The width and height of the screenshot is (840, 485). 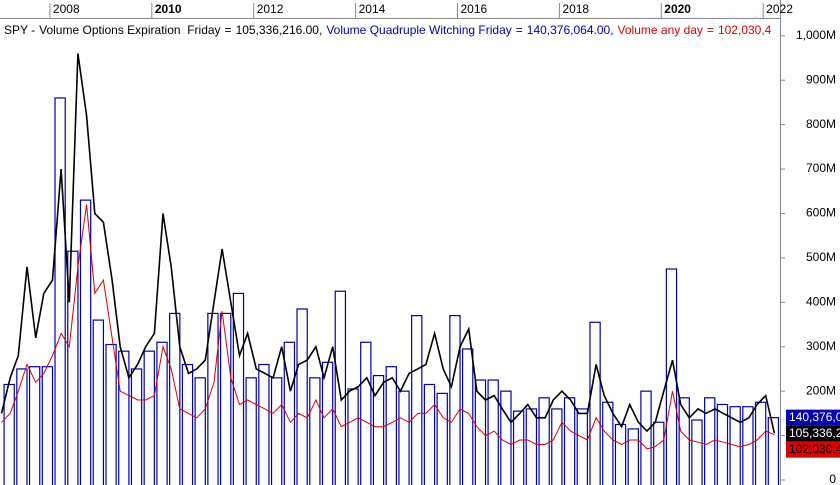 I want to click on x-tick-label: 2012, so click(x=270, y=9).